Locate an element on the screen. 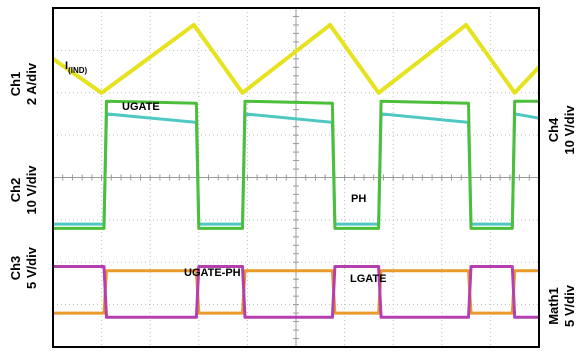  ch1-scale: 2 A/div is located at coordinates (31, 83).